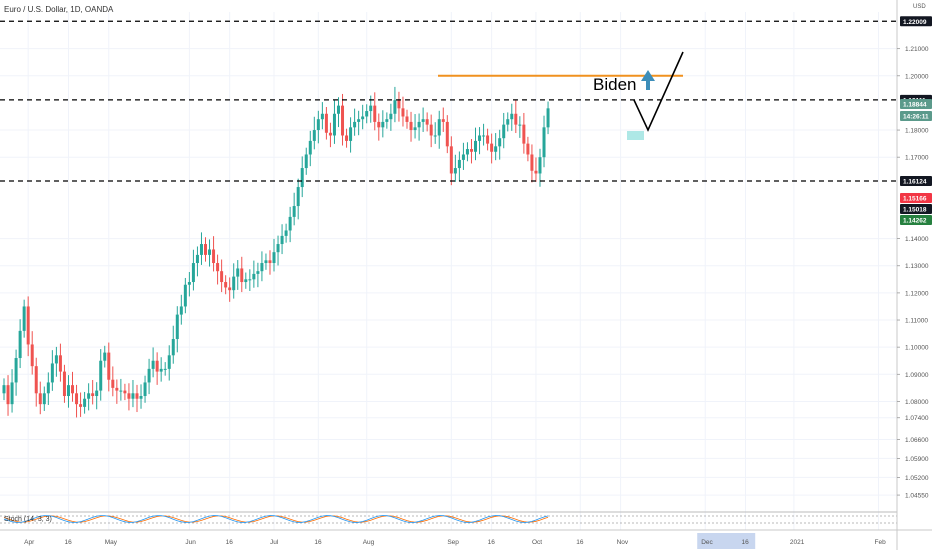 The width and height of the screenshot is (932, 550). What do you see at coordinates (111, 542) in the screenshot?
I see `x-tick-label: May` at bounding box center [111, 542].